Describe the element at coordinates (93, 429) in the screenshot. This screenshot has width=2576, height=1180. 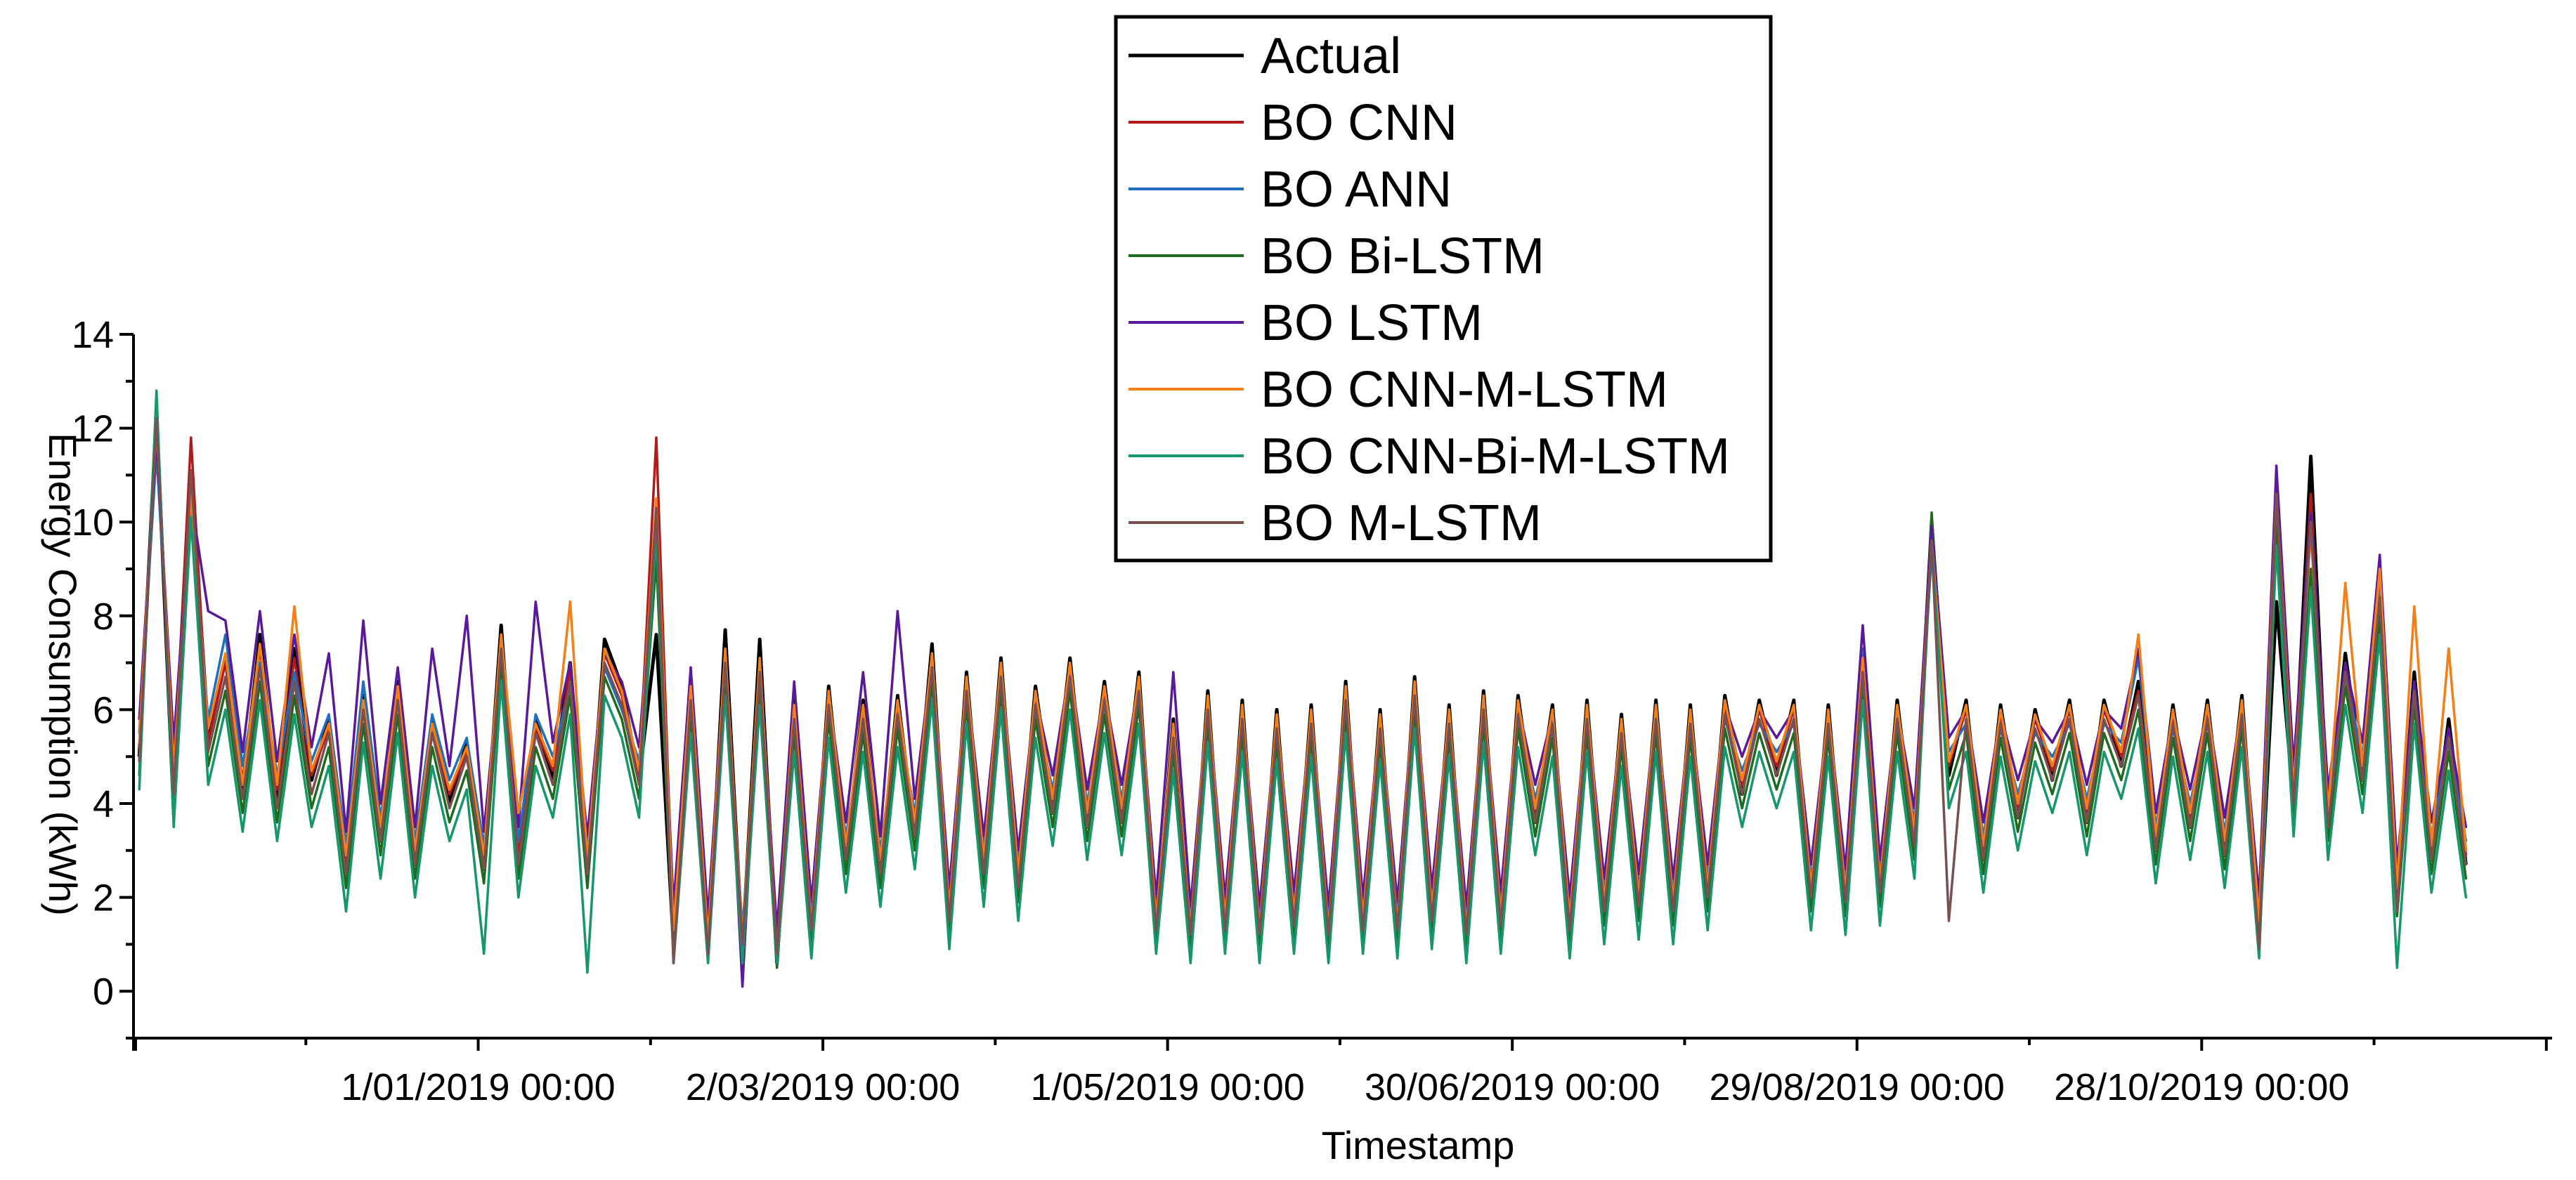
I see `y-tick-label: 12` at that location.